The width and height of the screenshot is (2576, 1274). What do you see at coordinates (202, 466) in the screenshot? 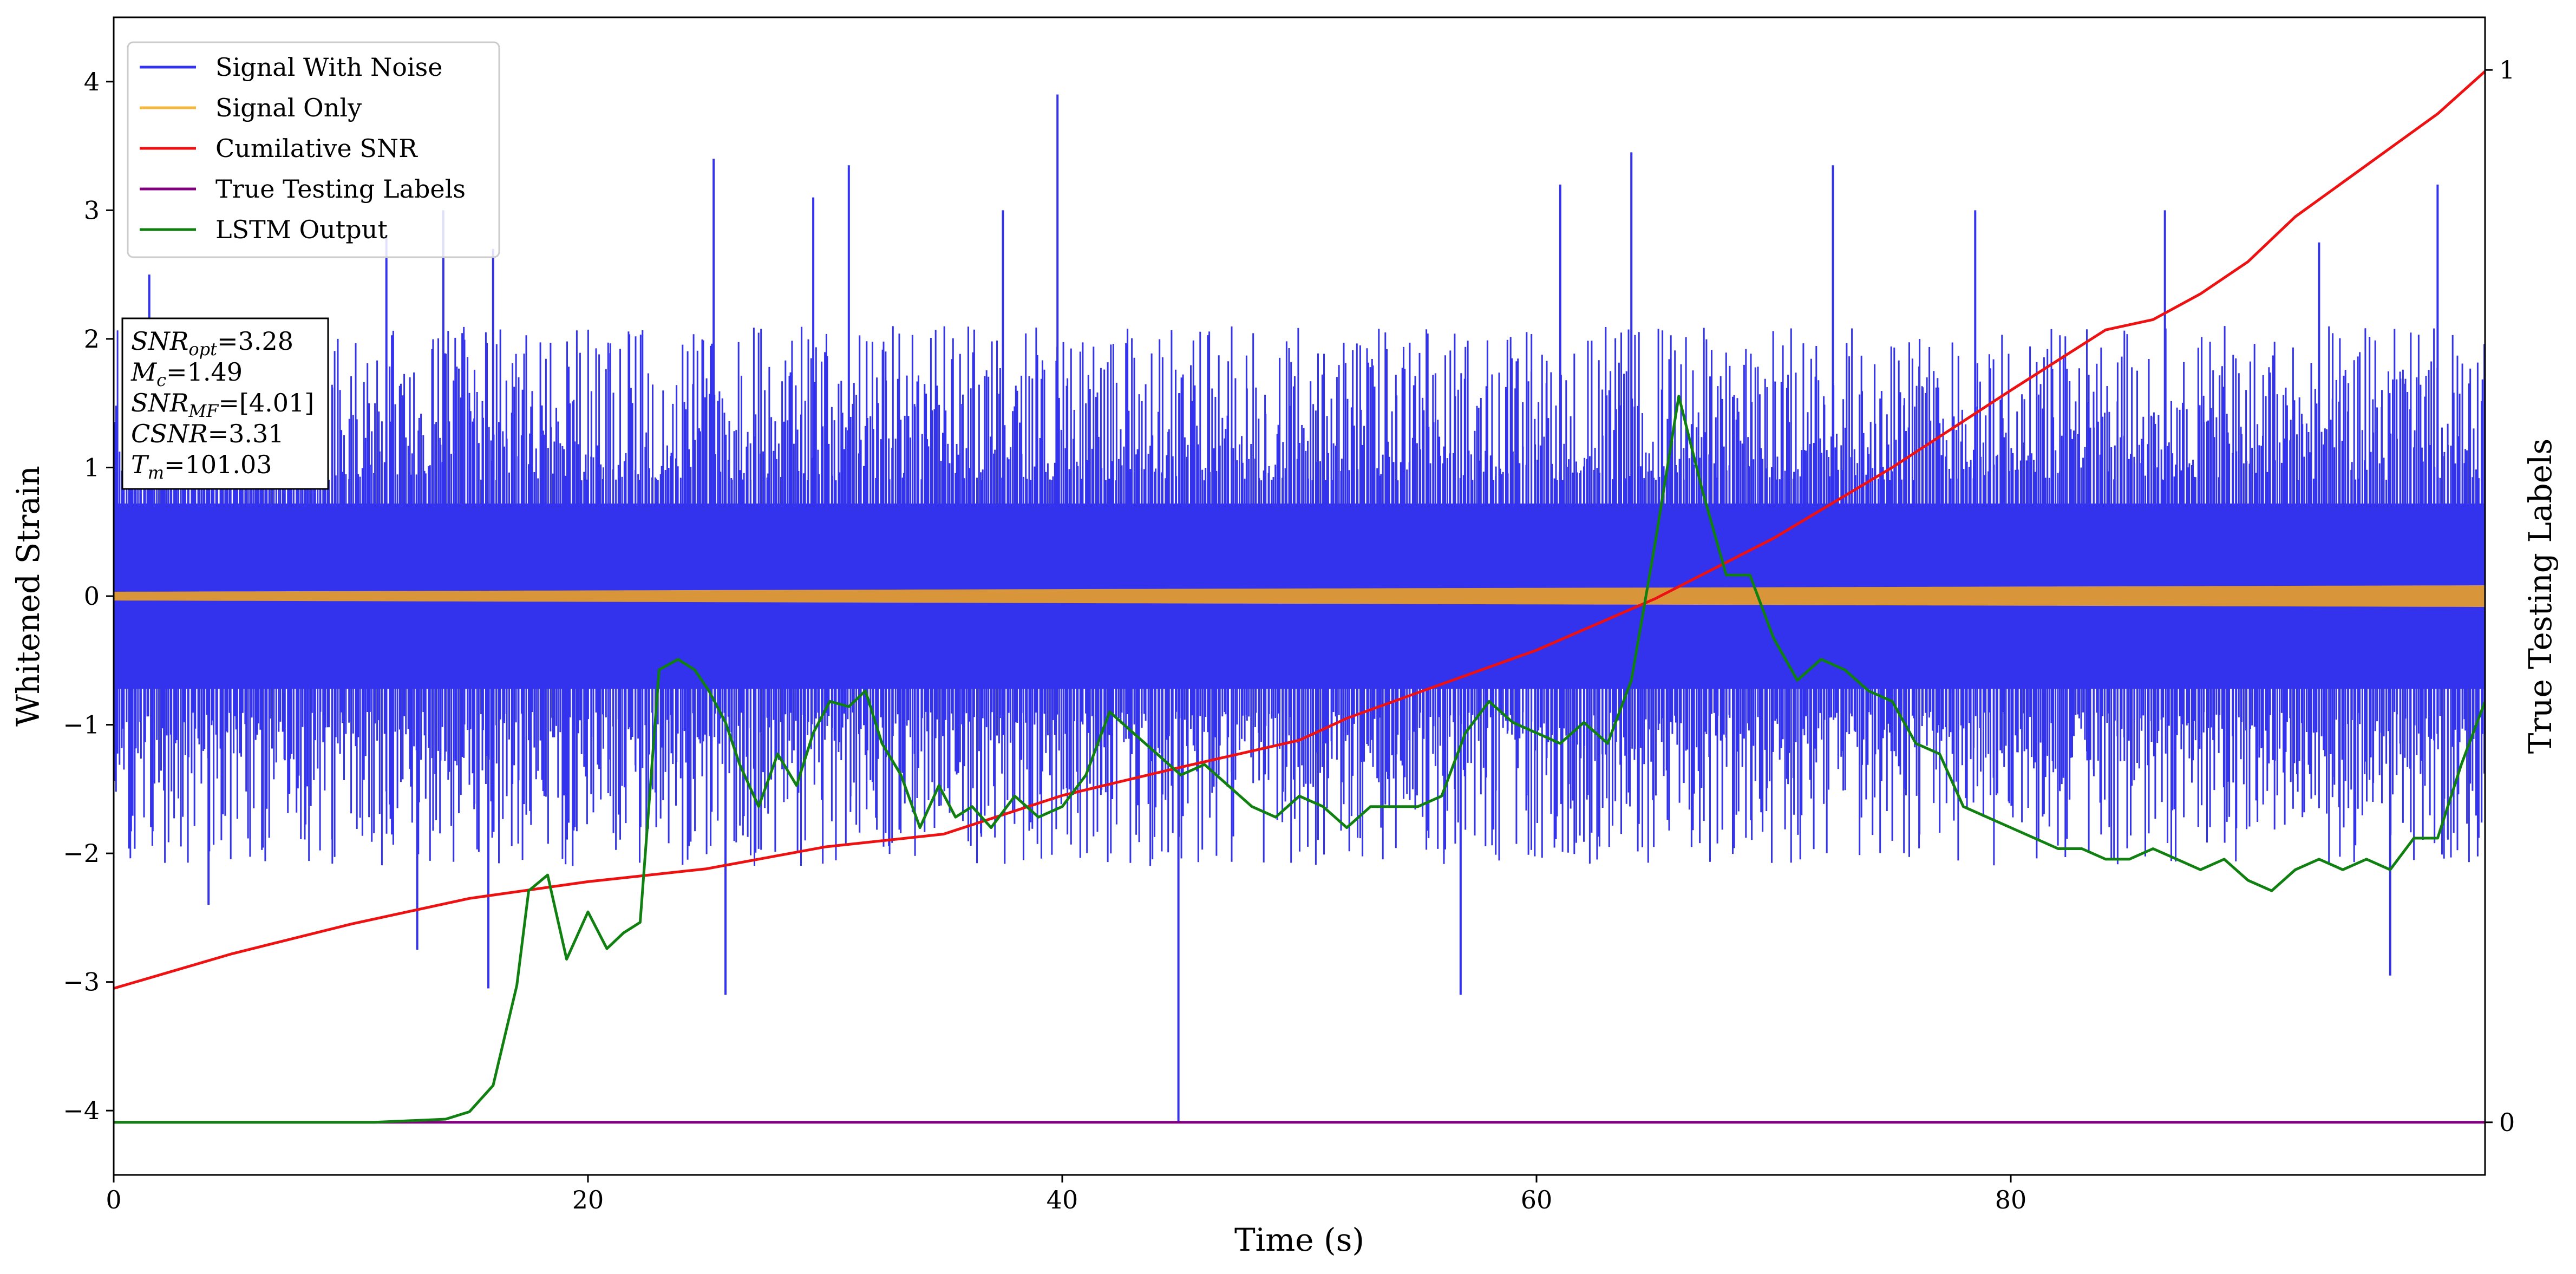
I see `annotation-line: Tm=101.03` at bounding box center [202, 466].